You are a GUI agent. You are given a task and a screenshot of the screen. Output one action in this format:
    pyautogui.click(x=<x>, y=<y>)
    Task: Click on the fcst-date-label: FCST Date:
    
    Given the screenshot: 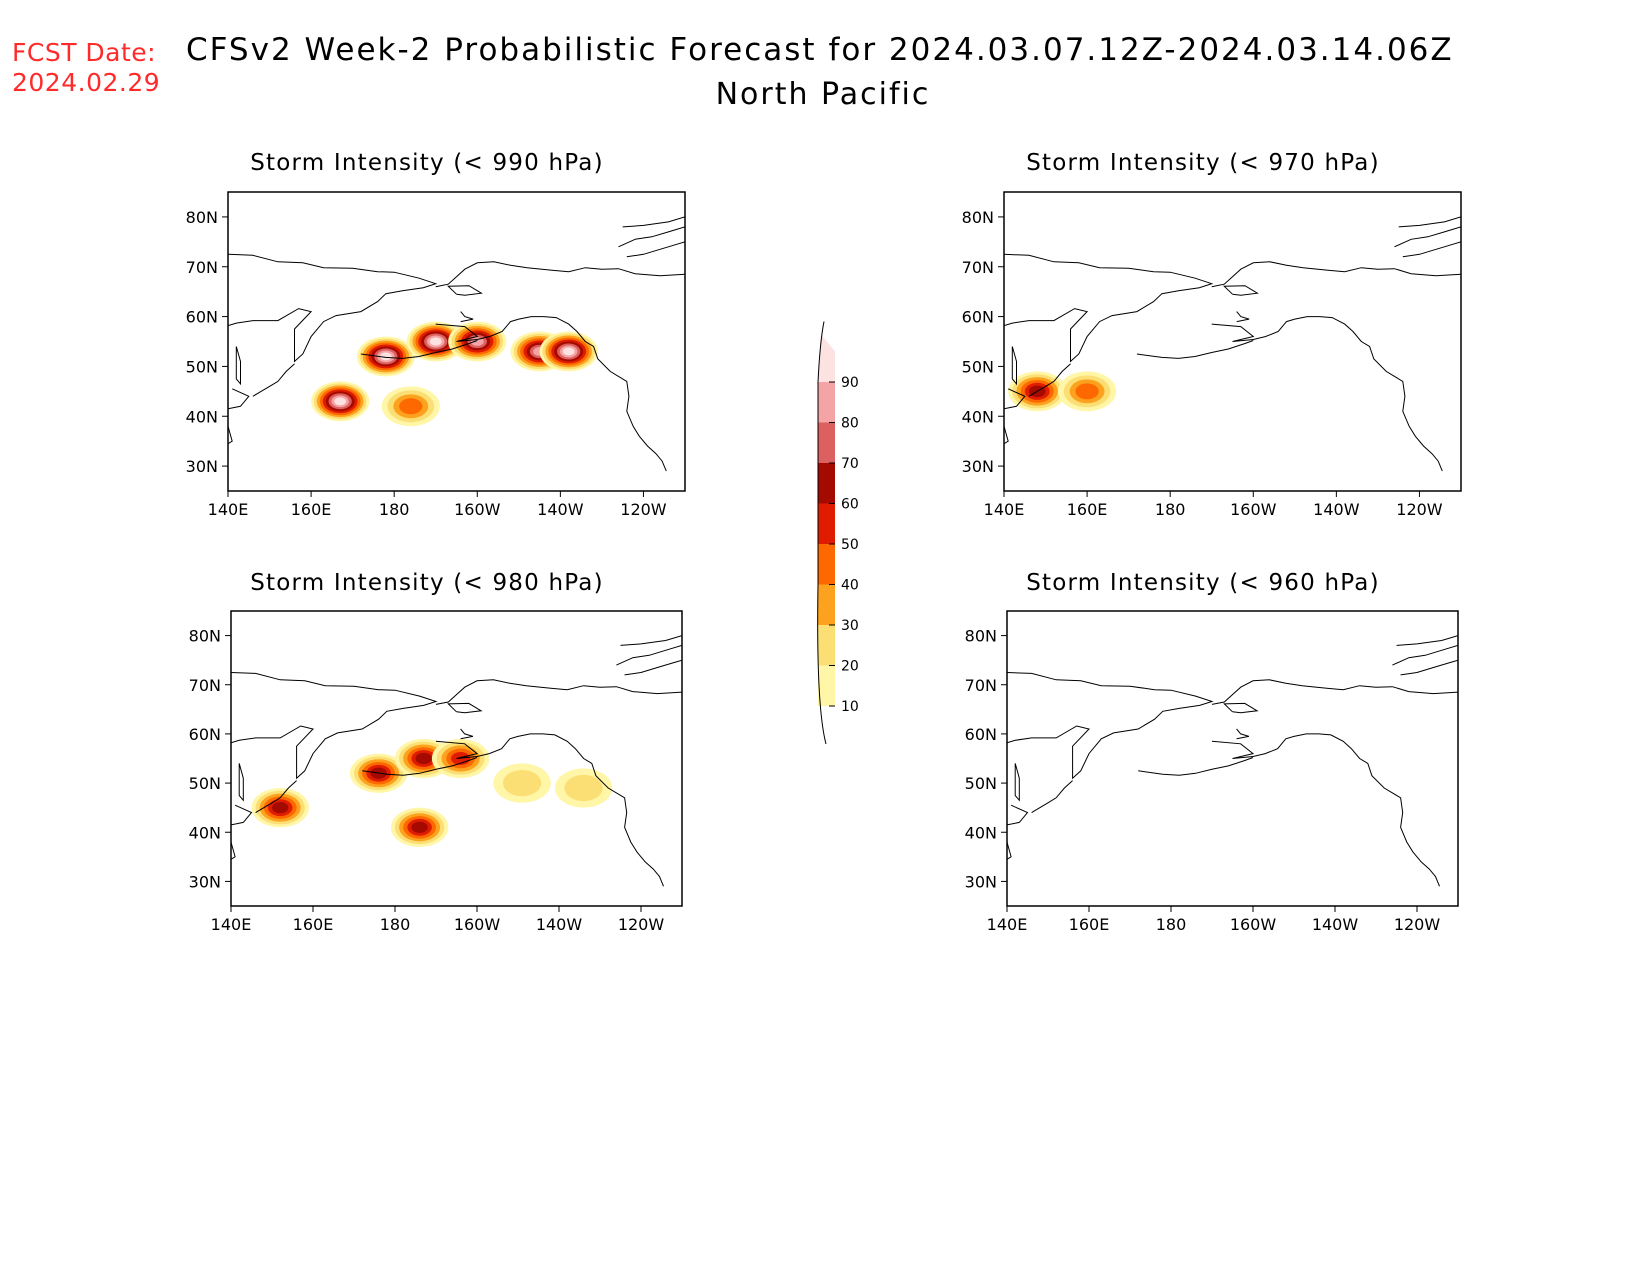 What is the action you would take?
    pyautogui.click(x=84, y=52)
    